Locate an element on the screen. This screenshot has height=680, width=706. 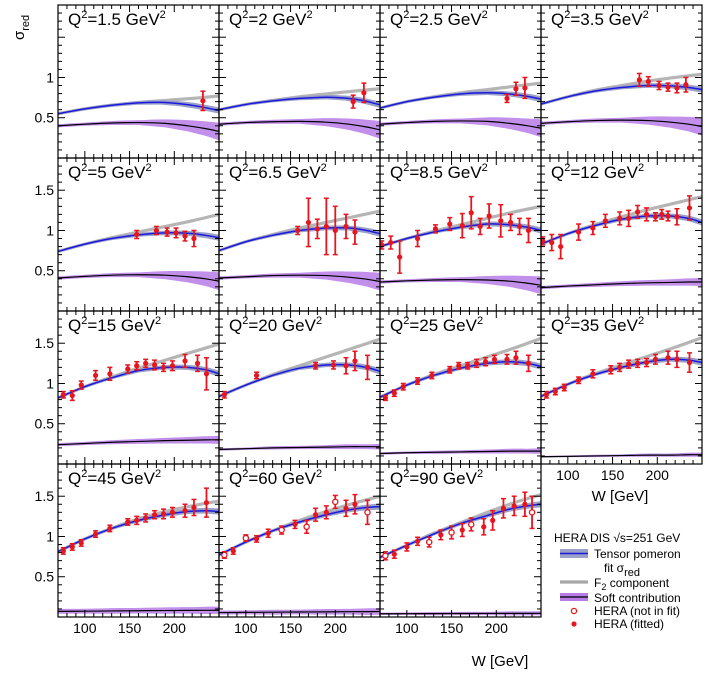
panel-q2-label: Q2=60 GeV2 is located at coordinates (275, 478).